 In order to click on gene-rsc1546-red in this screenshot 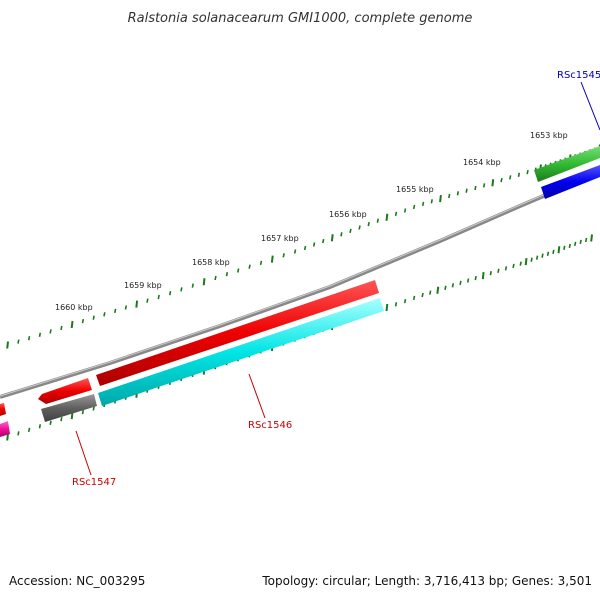, I will do `click(237, 333)`.